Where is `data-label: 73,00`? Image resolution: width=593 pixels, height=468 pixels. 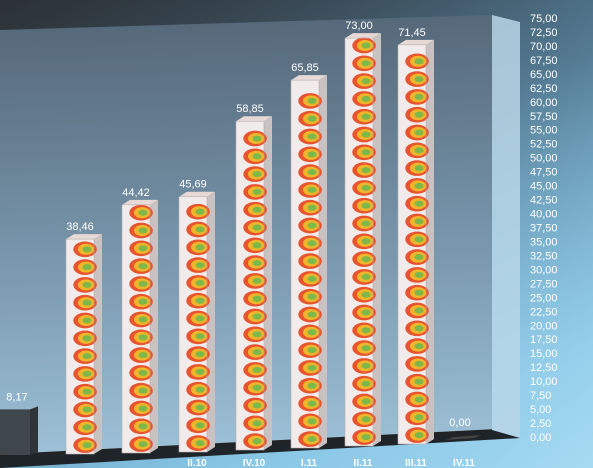
data-label: 73,00 is located at coordinates (359, 26).